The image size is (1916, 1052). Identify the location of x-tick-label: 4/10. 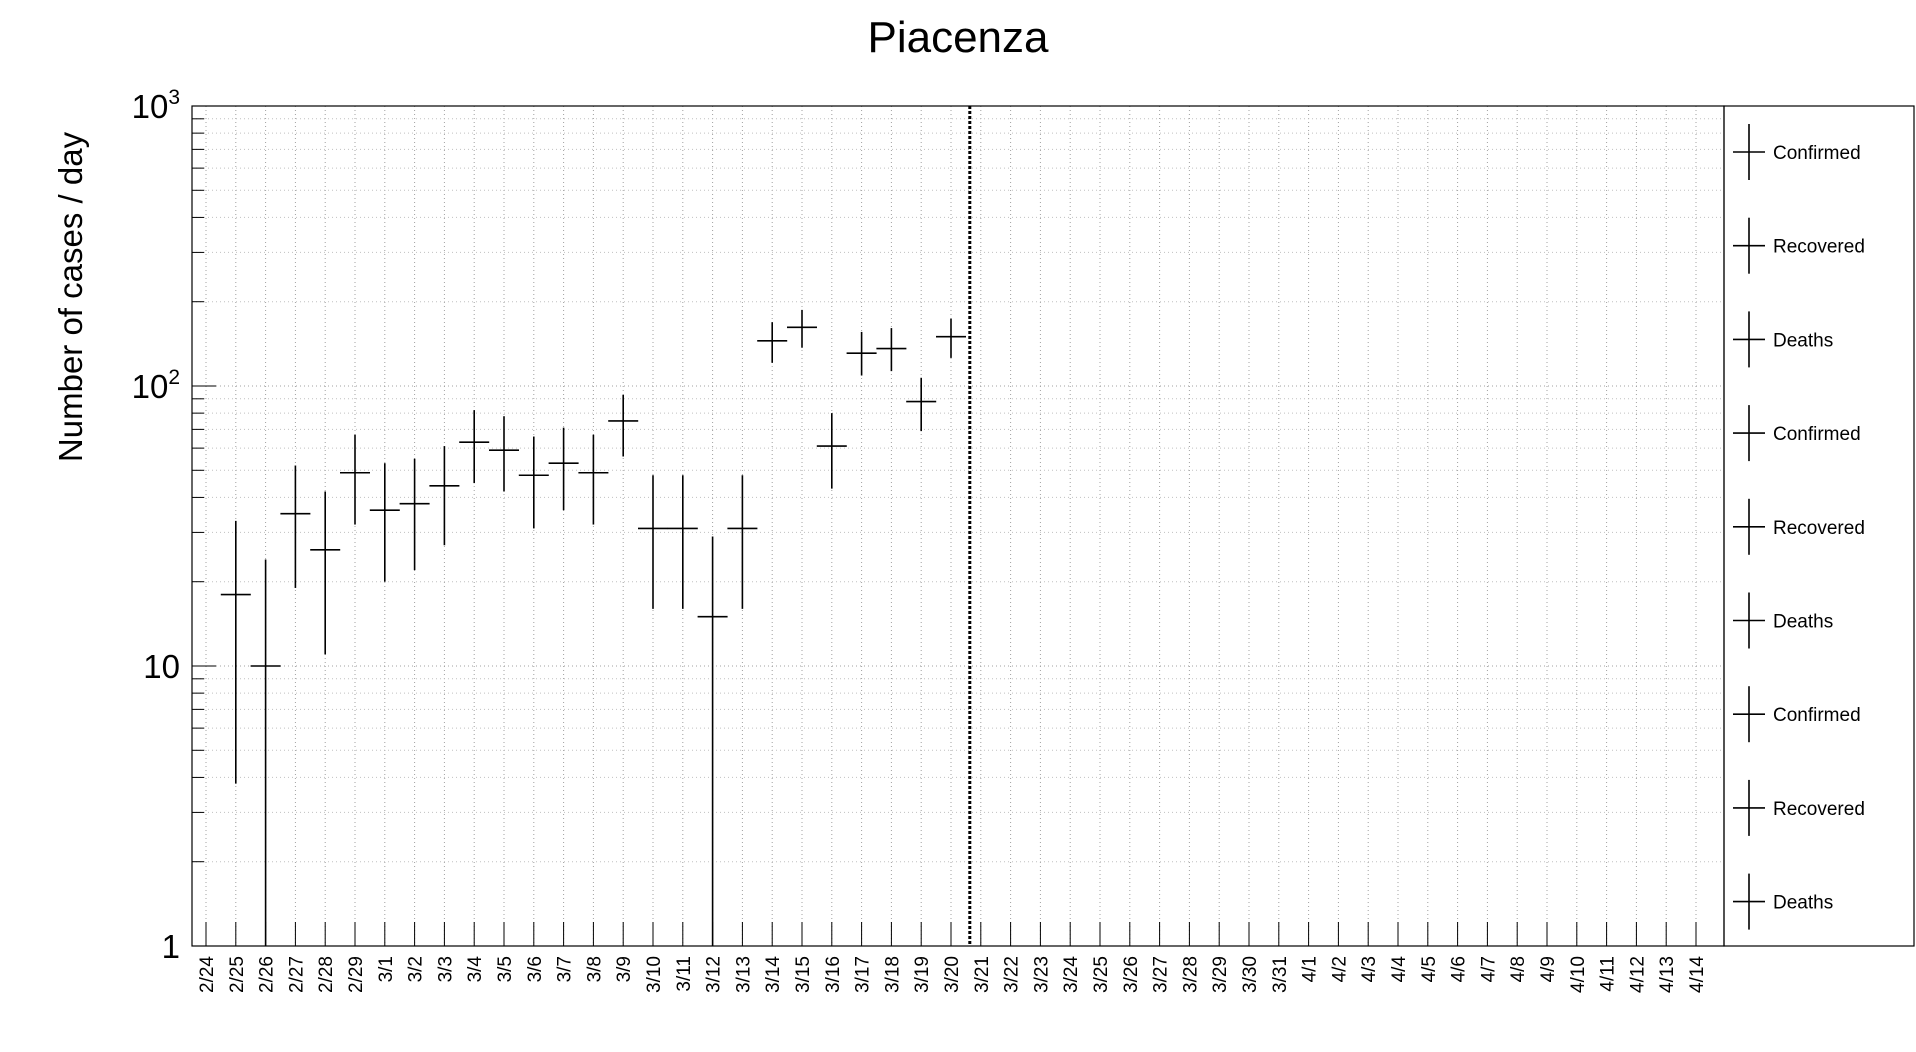
(1578, 974).